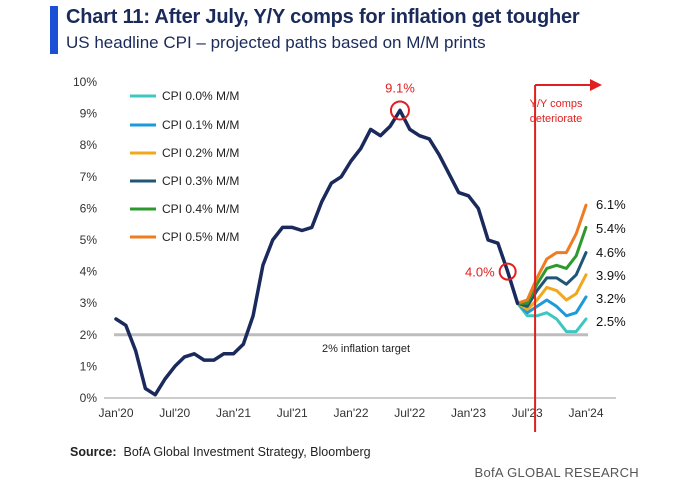 The width and height of the screenshot is (691, 486). What do you see at coordinates (527, 413) in the screenshot?
I see `x-tick-label: Jul'23` at bounding box center [527, 413].